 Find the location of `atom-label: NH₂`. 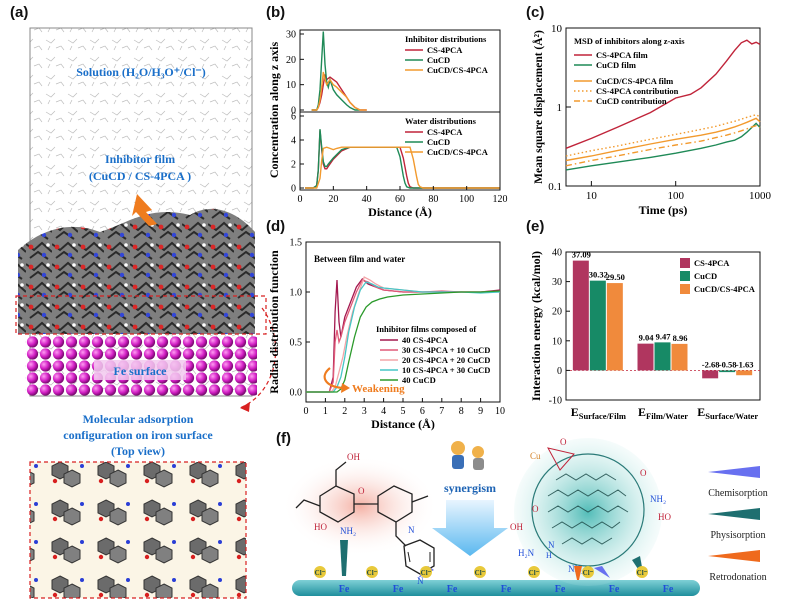

atom-label: NH₂ is located at coordinates (348, 531).